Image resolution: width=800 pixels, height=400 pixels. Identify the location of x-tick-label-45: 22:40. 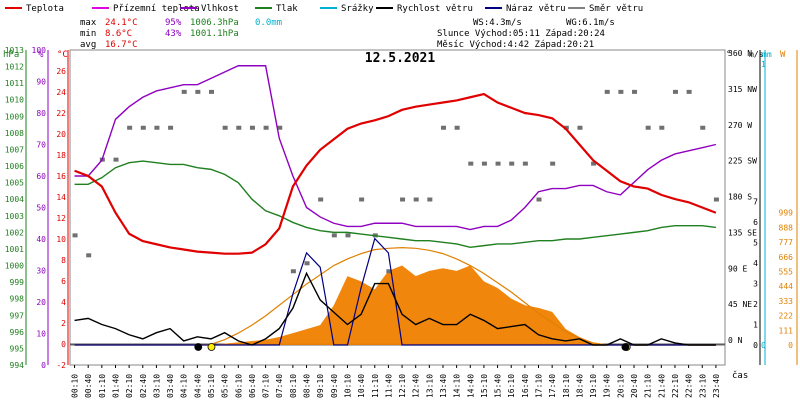
(689, 386).